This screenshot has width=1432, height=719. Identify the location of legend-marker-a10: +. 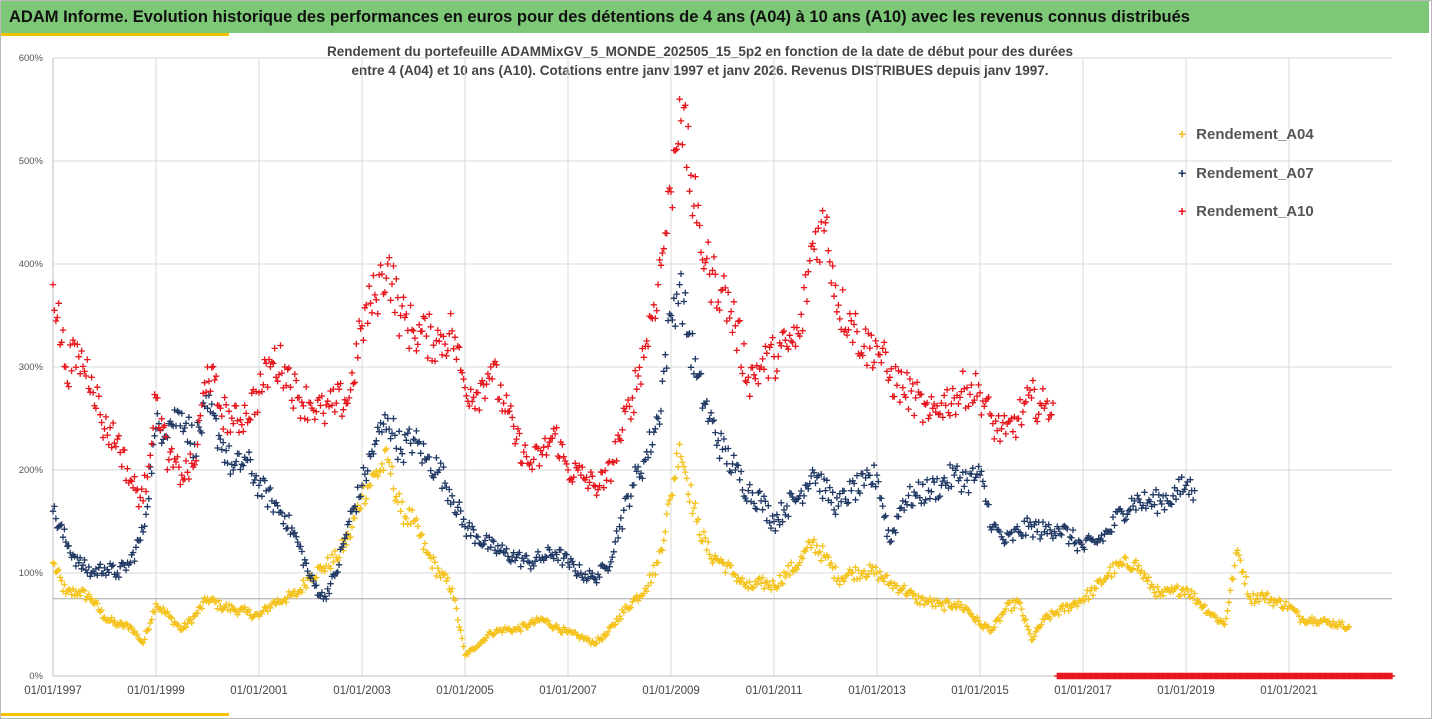
(1182, 211).